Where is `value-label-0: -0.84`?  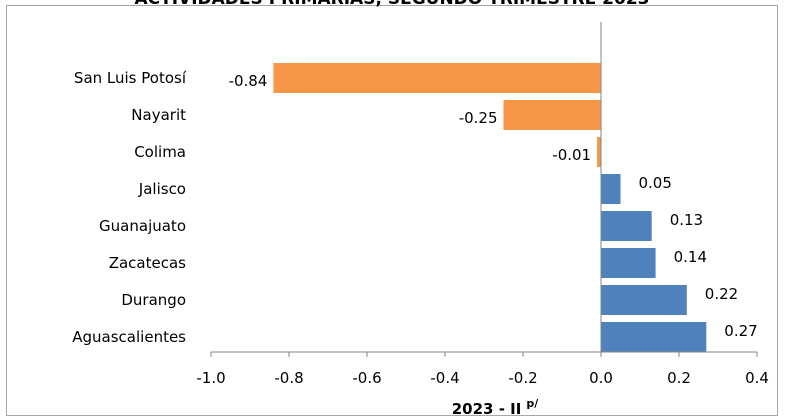
value-label-0: -0.84 is located at coordinates (248, 81).